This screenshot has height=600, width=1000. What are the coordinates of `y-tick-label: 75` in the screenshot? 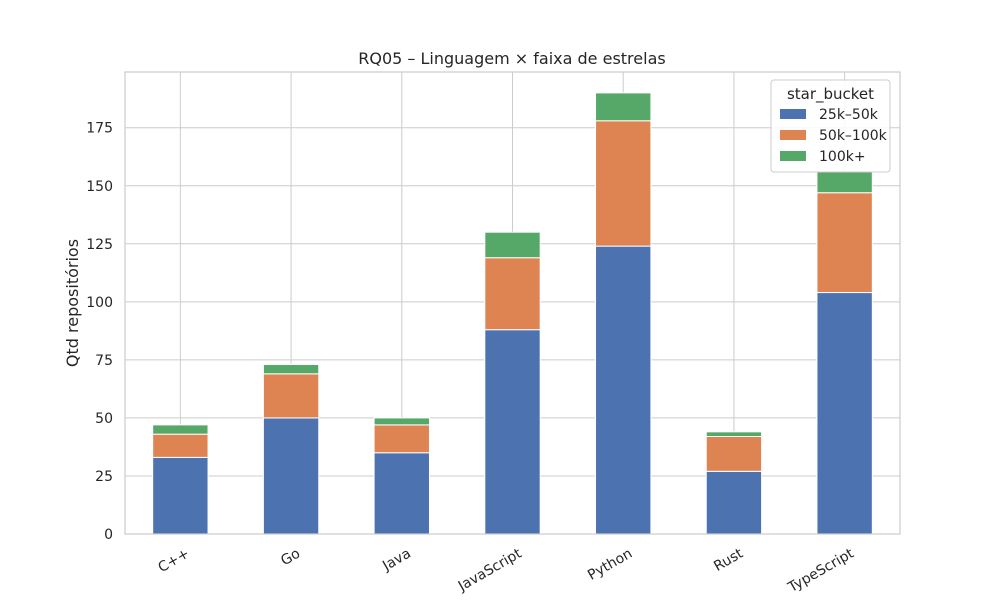 It's located at (104, 361).